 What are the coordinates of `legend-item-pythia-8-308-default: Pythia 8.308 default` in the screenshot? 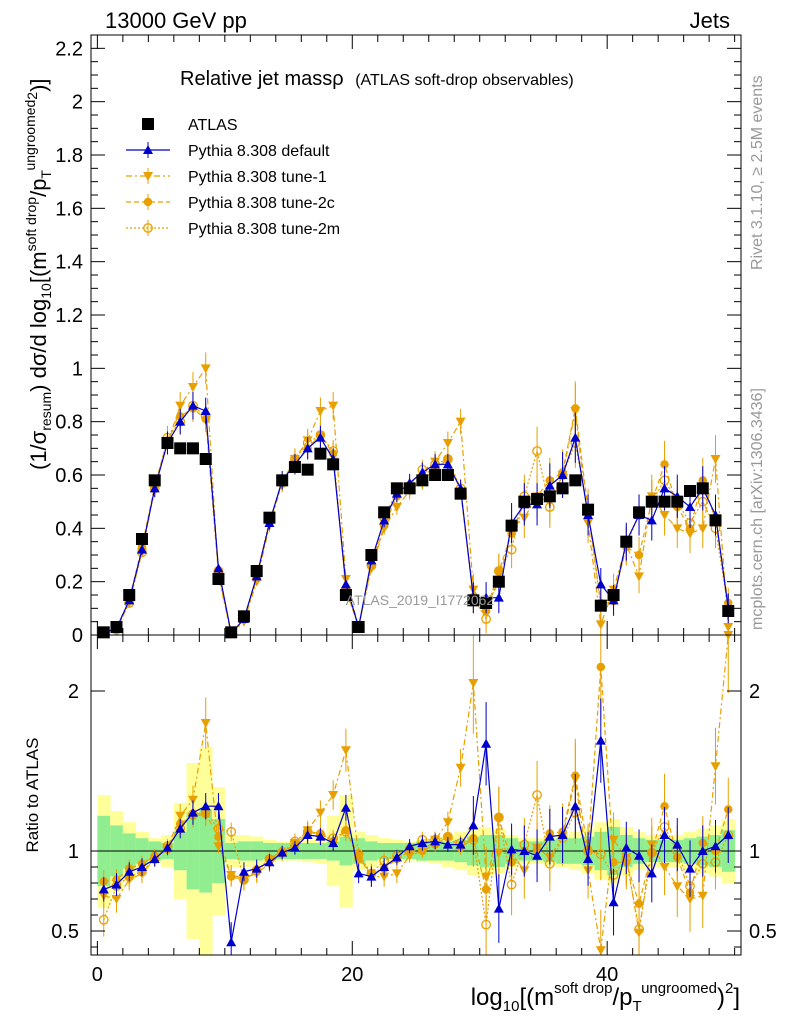 It's located at (228, 151).